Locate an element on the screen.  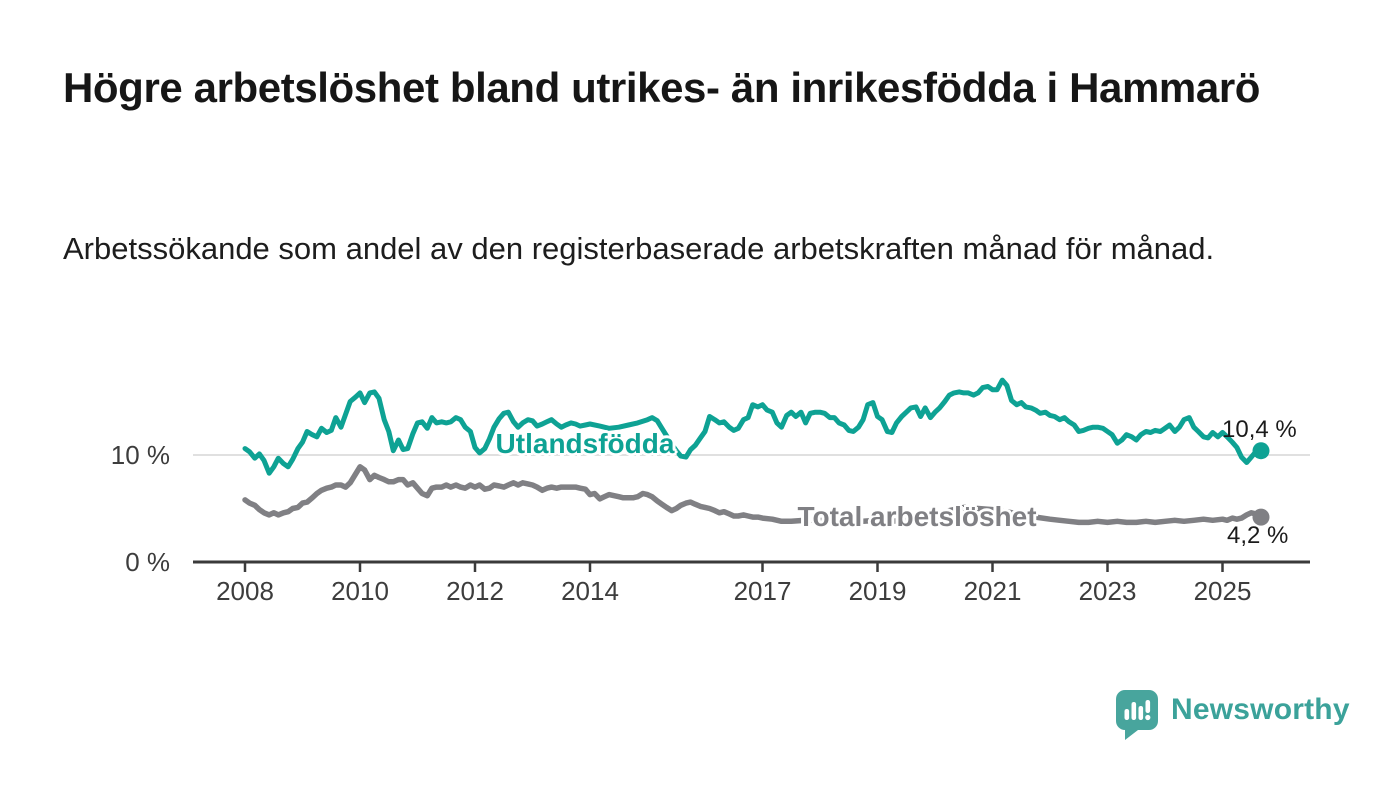
series-label-total-arbetsloshet: Total arbetslöshet is located at coordinates (917, 516).